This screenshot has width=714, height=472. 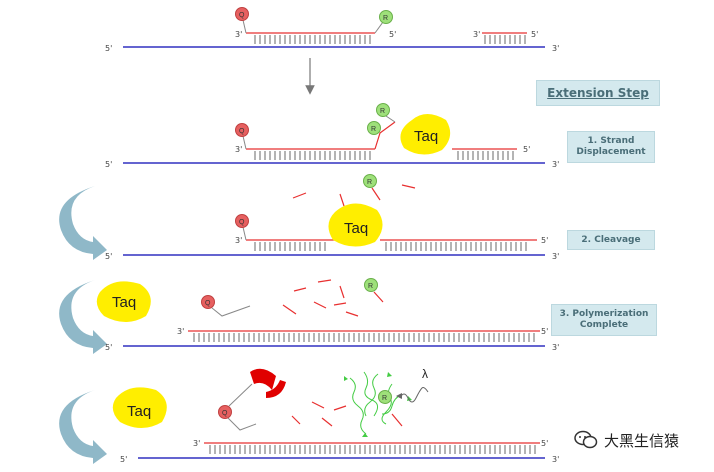 I want to click on row-2: 5' 3' 3' Q R R Taq 5', so click(x=332, y=136).